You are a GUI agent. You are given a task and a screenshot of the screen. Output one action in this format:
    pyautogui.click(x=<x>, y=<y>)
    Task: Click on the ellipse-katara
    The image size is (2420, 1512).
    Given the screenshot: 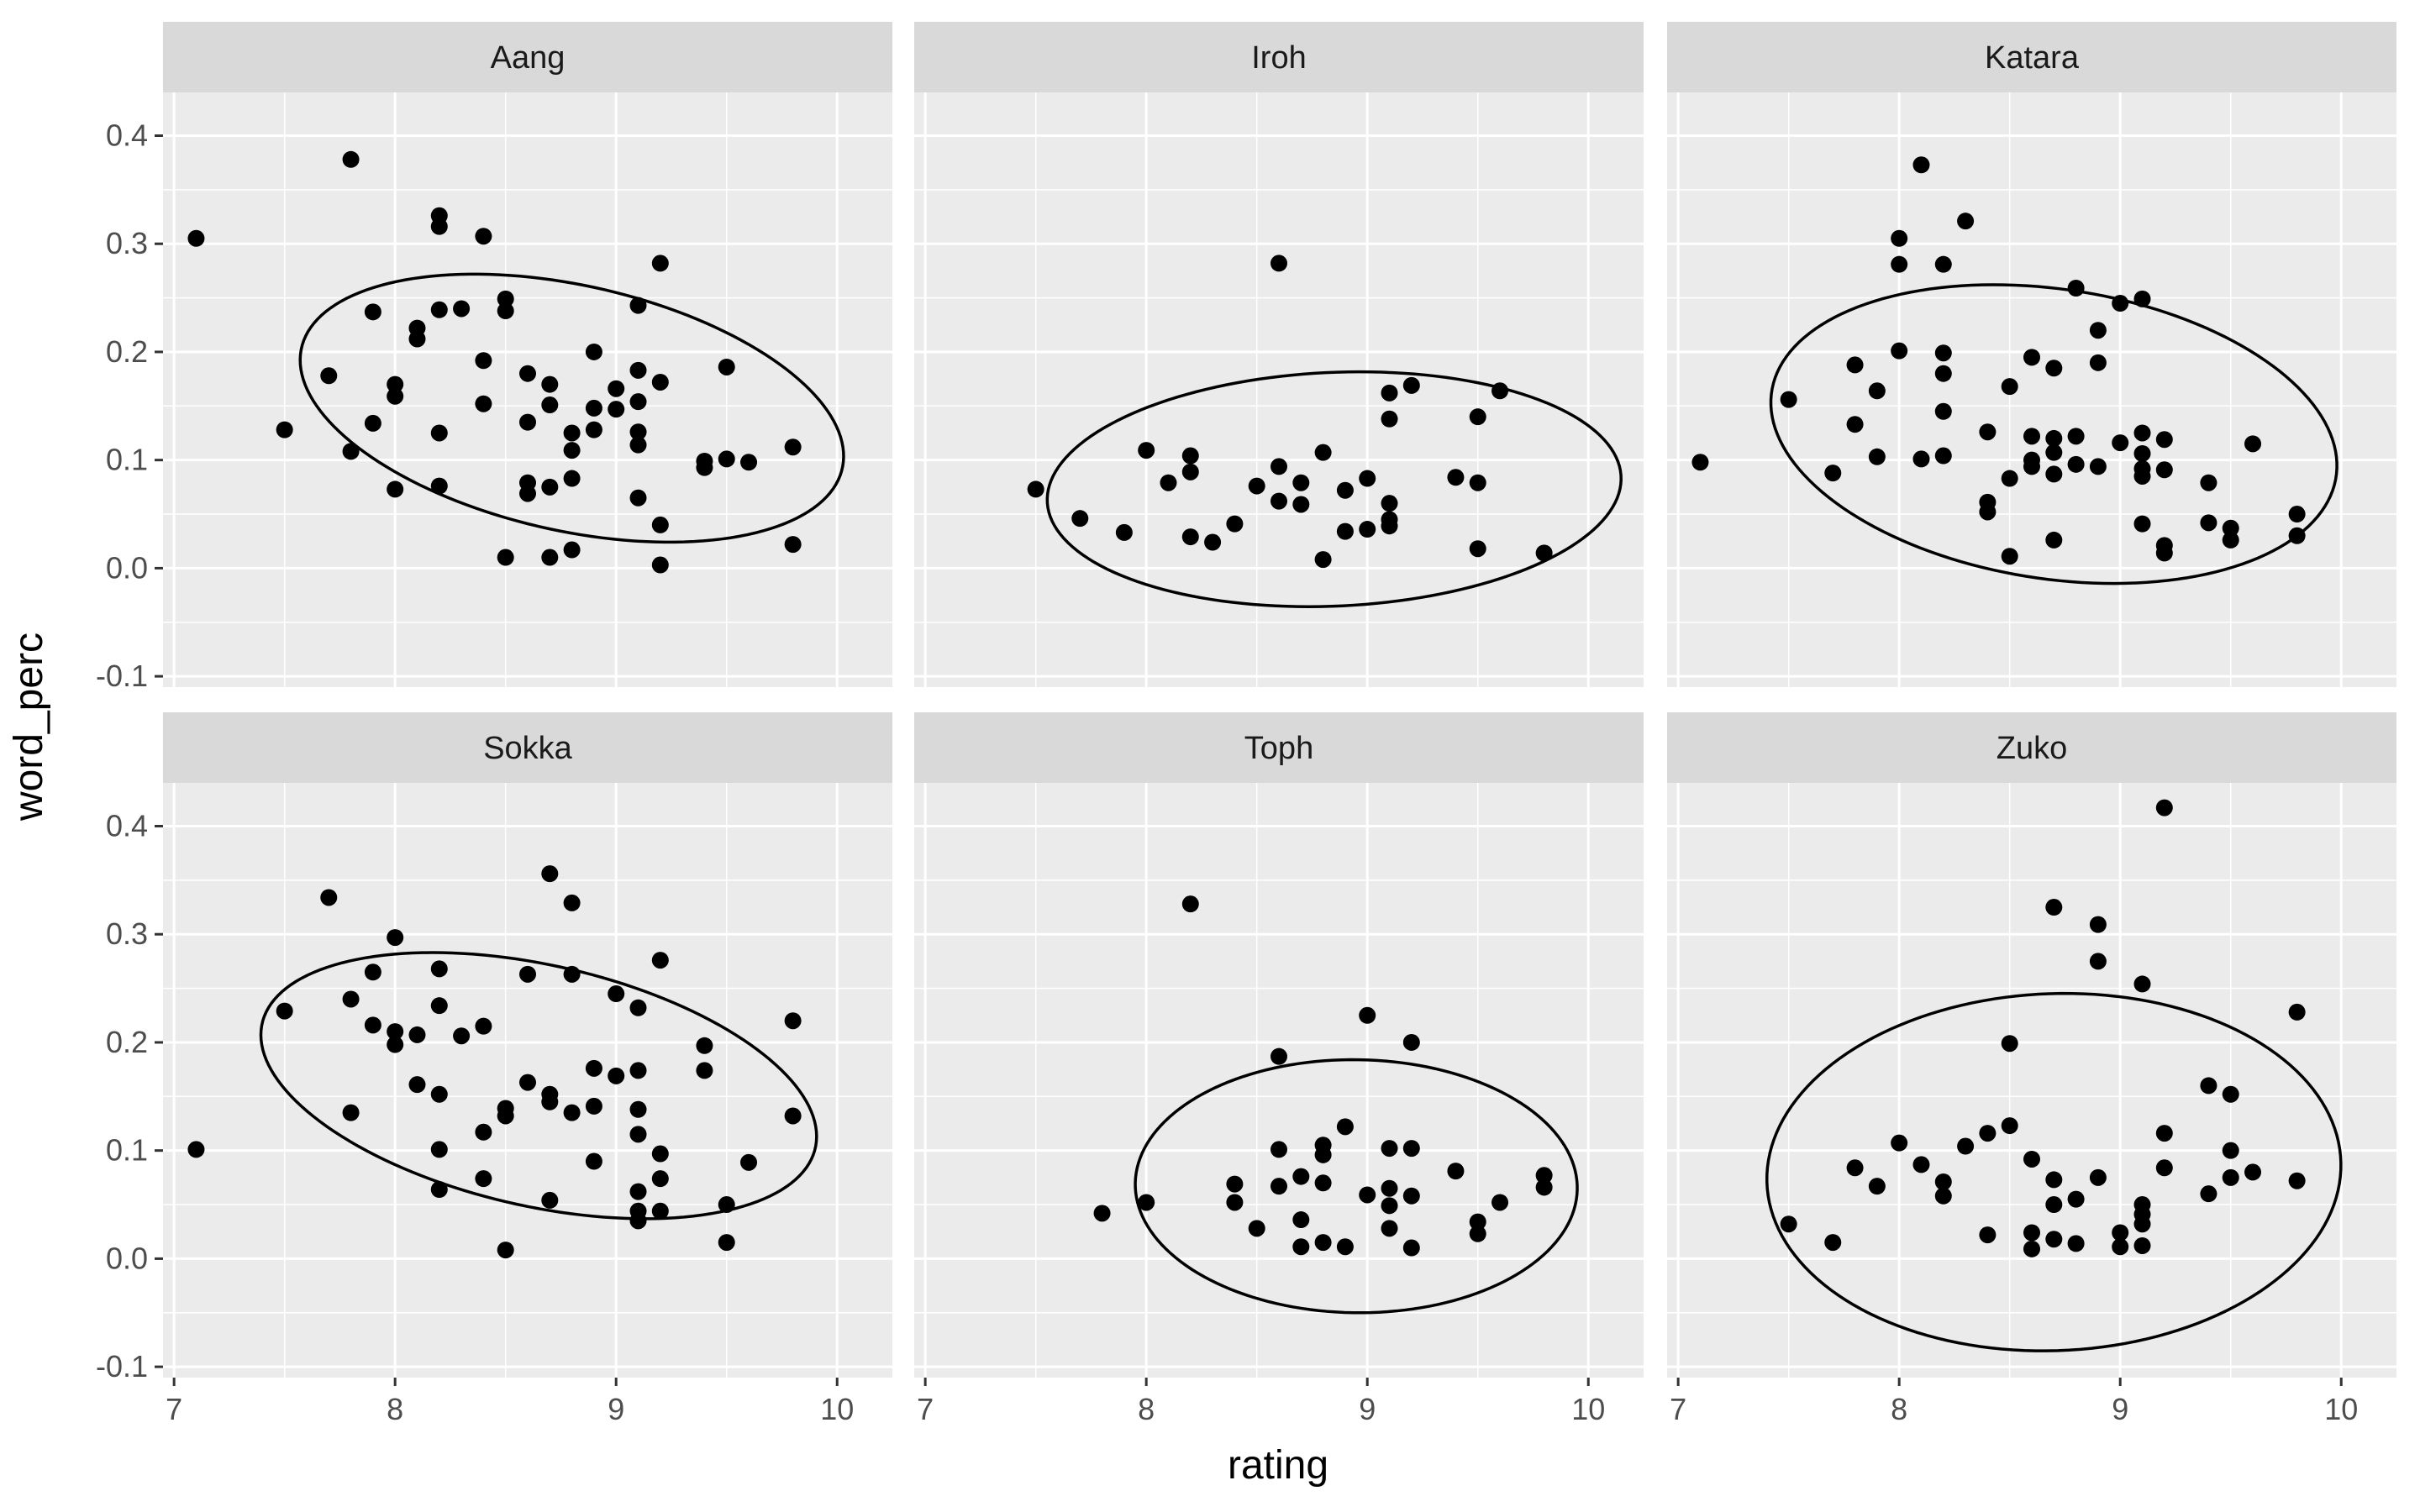 What is the action you would take?
    pyautogui.click(x=2053, y=434)
    